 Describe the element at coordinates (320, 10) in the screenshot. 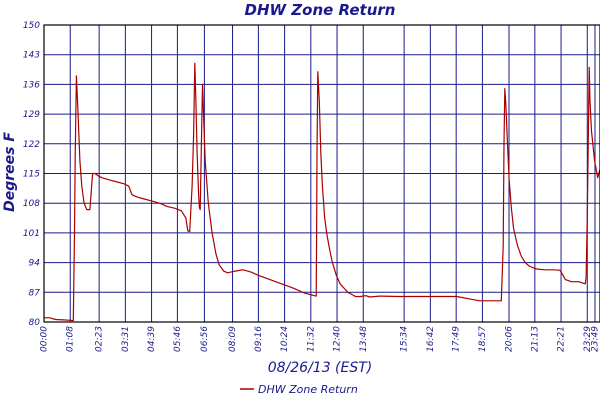

I see `chart-title: DHW Zone Return` at that location.